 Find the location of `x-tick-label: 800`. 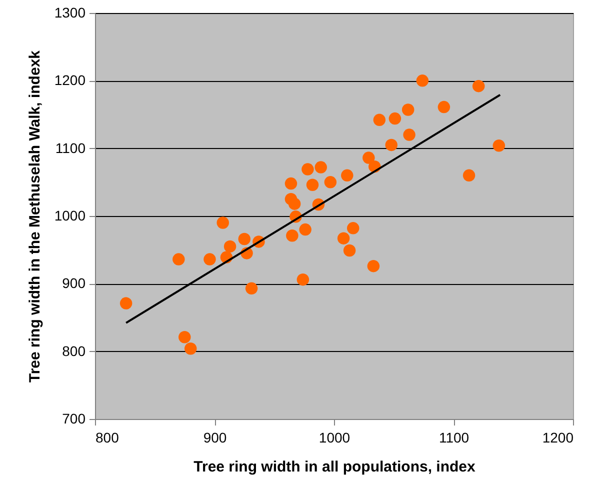

x-tick-label: 800 is located at coordinates (108, 438).